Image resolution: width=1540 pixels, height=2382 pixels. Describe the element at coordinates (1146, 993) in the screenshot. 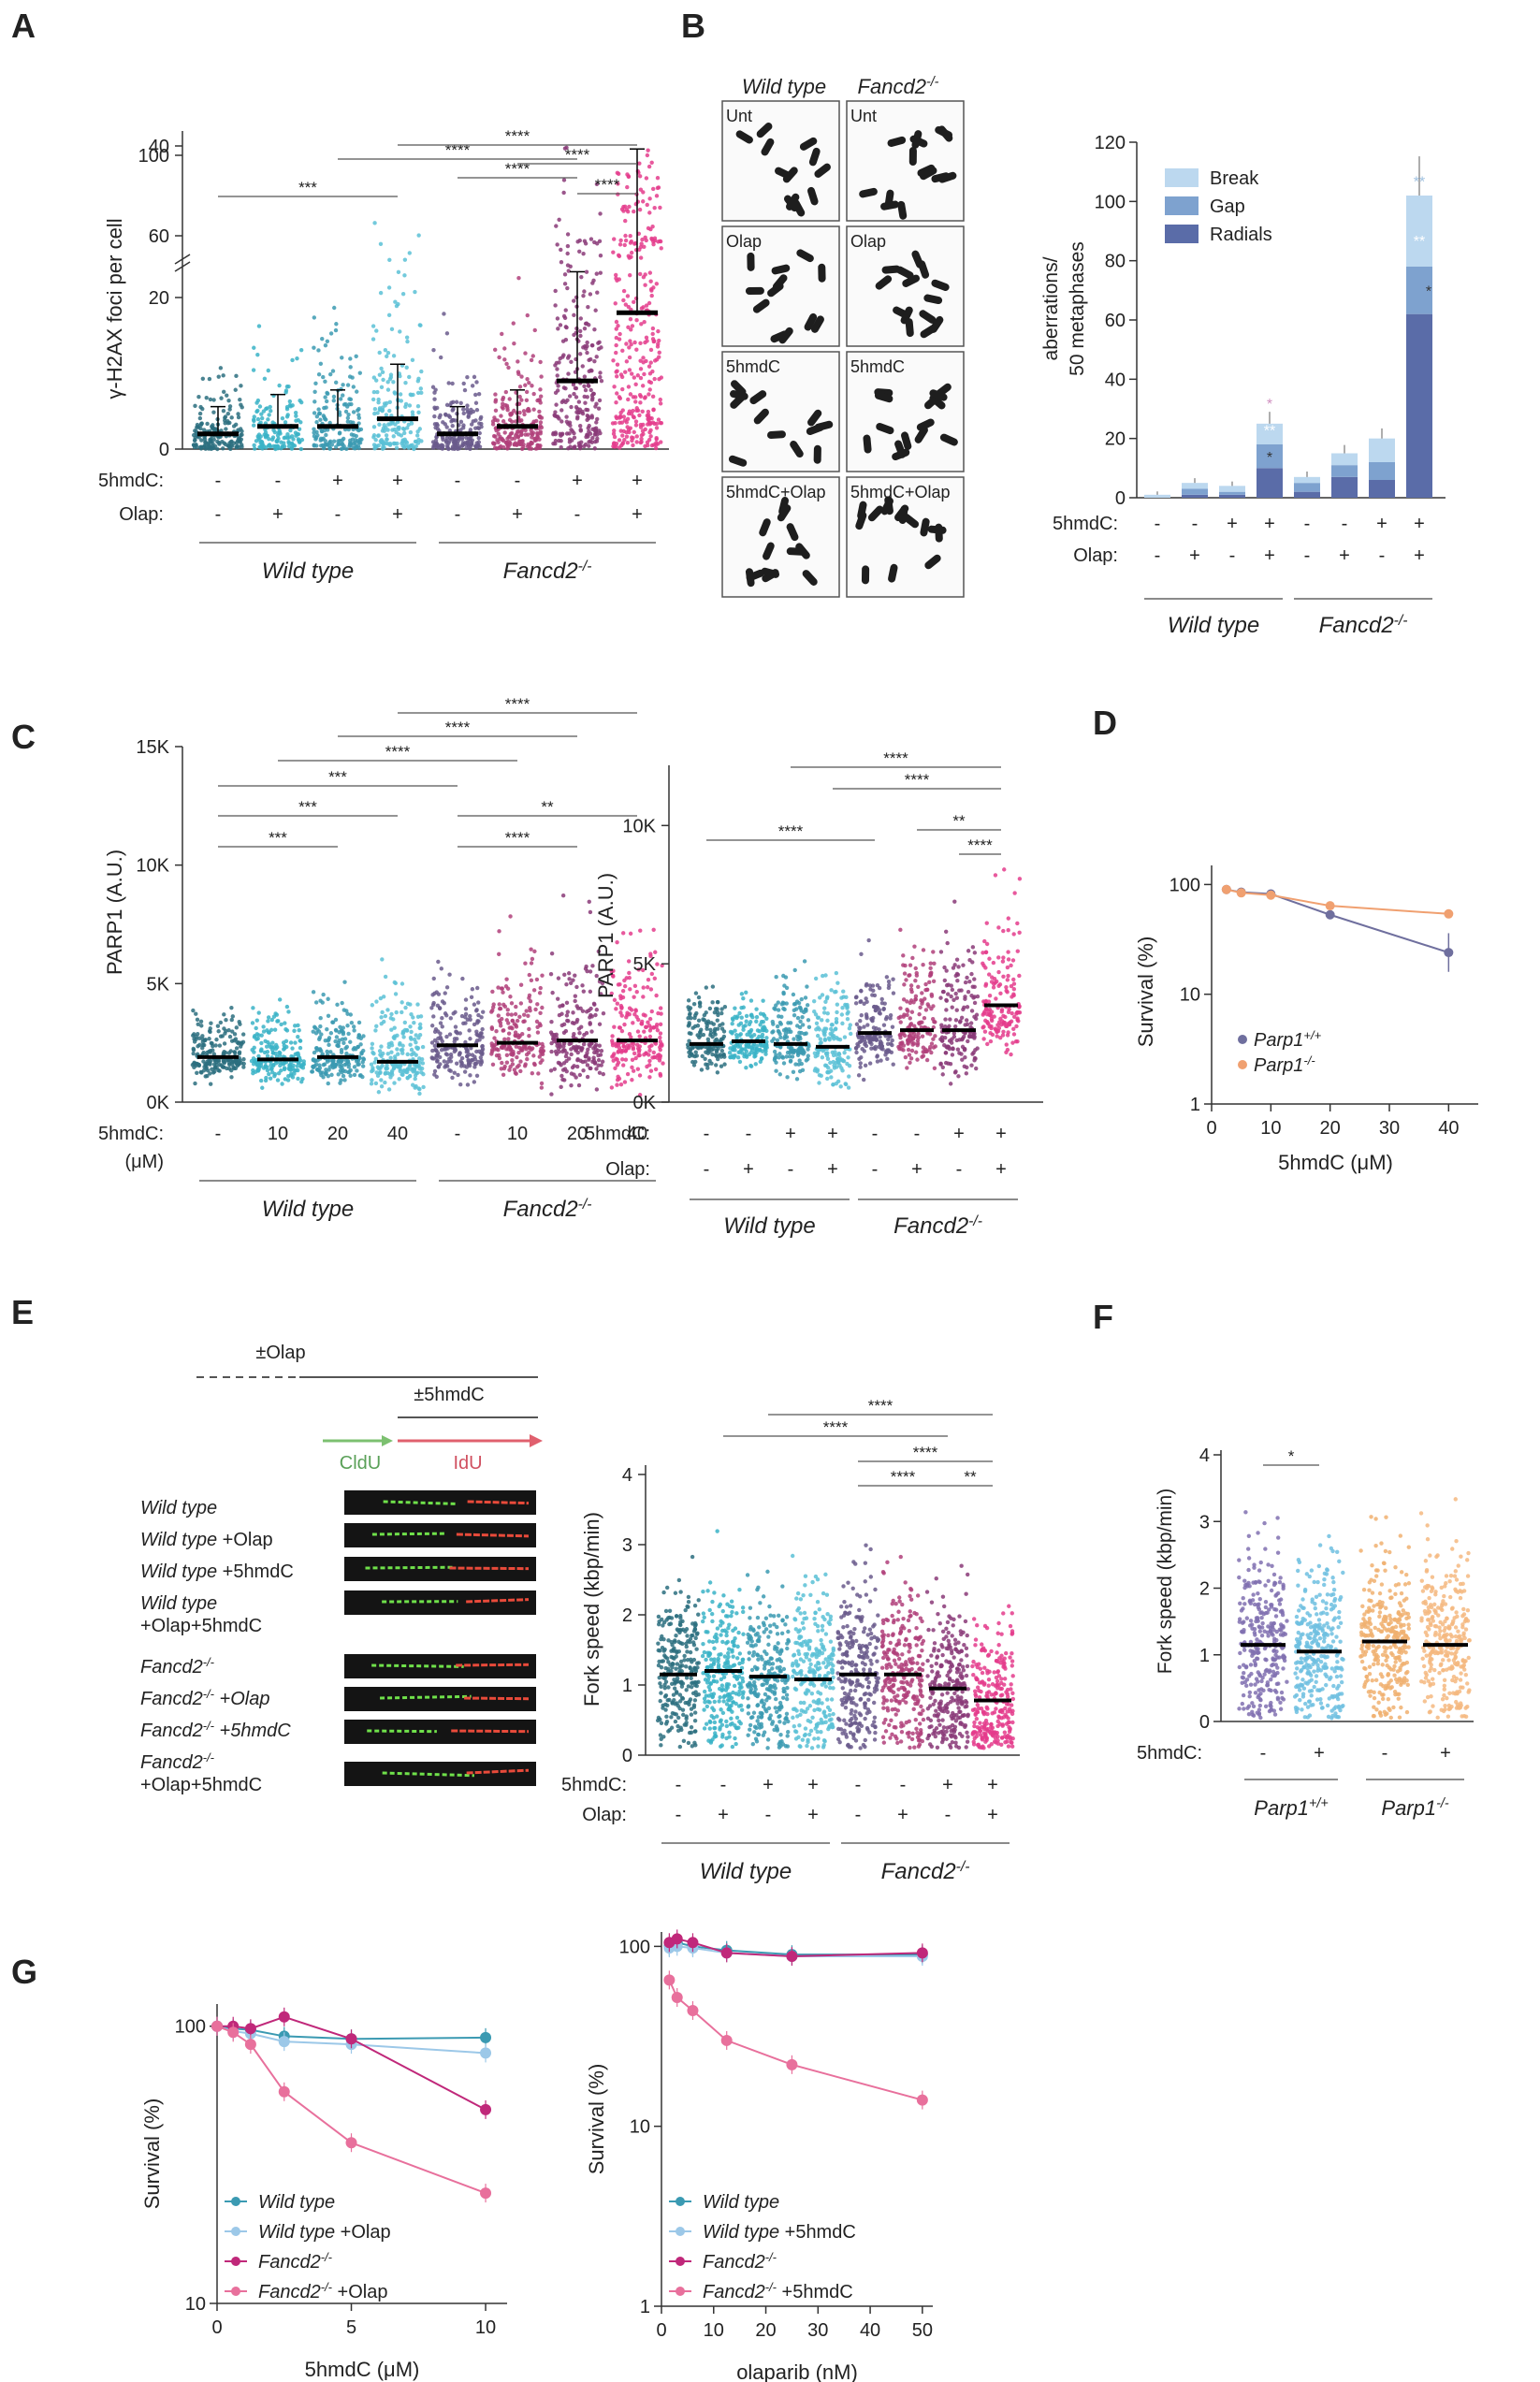

I see `y-label-d: Survival (%)` at that location.